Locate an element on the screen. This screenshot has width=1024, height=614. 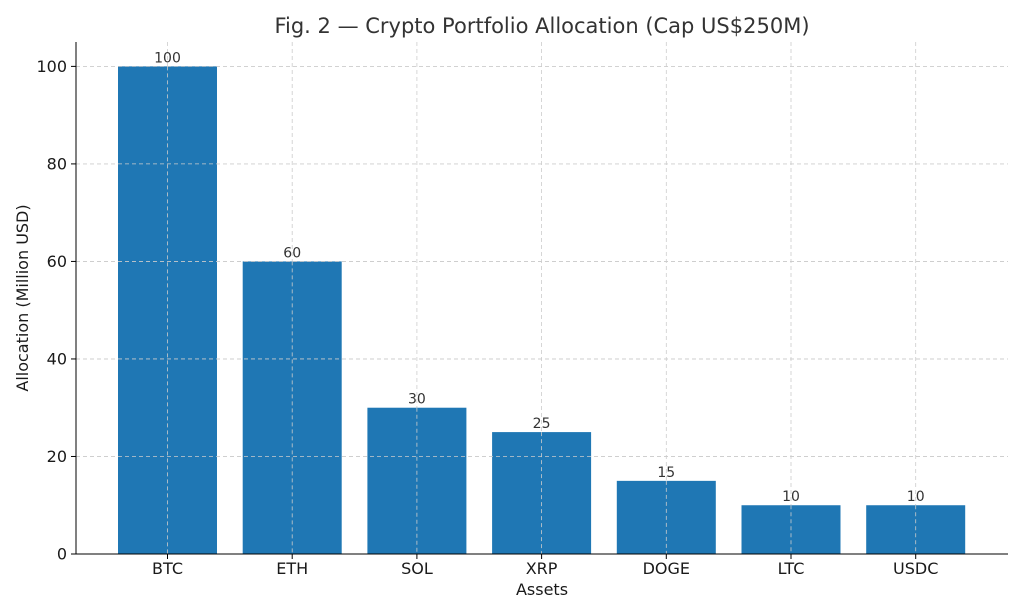
y-axis-label: Allocation (Million USD) is located at coordinates (22, 297).